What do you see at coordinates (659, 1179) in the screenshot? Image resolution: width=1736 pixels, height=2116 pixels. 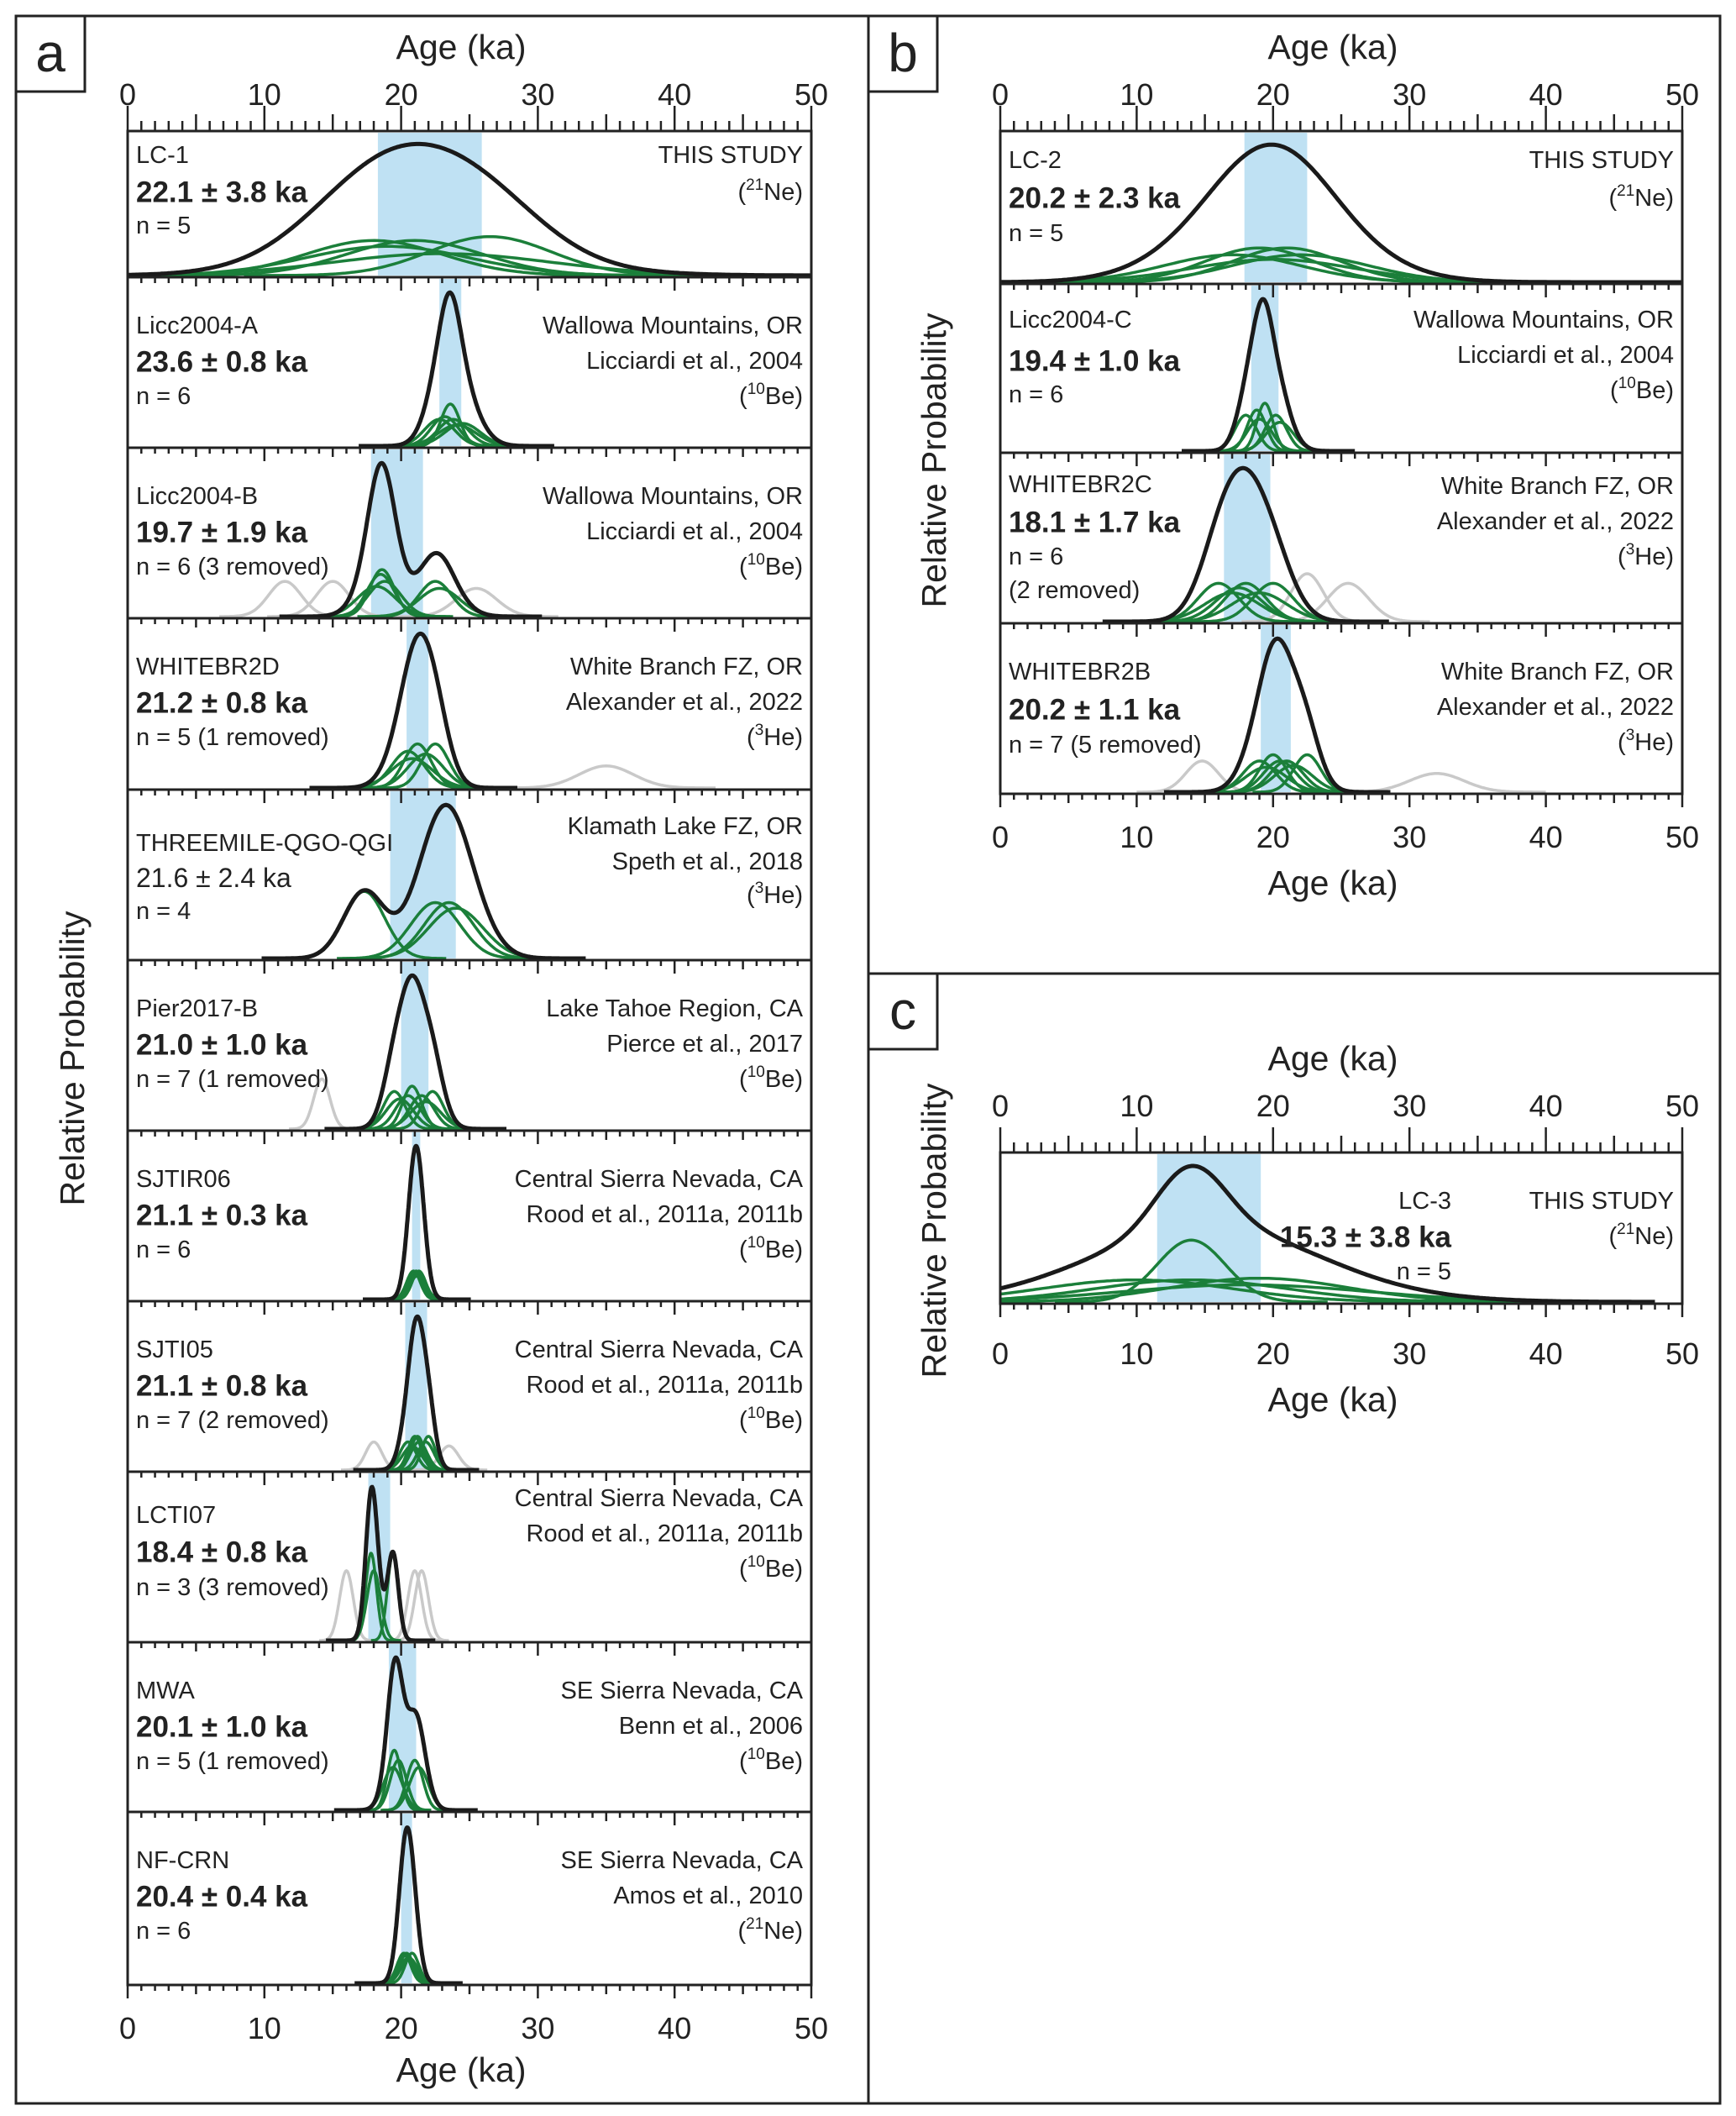 I see `location-label: Central Sierra Nevada, CA` at bounding box center [659, 1179].